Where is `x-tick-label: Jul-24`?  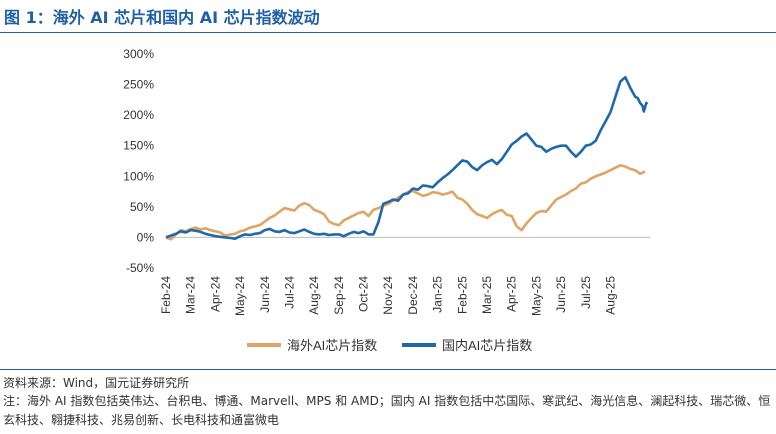 x-tick-label: Jul-24 is located at coordinates (289, 292).